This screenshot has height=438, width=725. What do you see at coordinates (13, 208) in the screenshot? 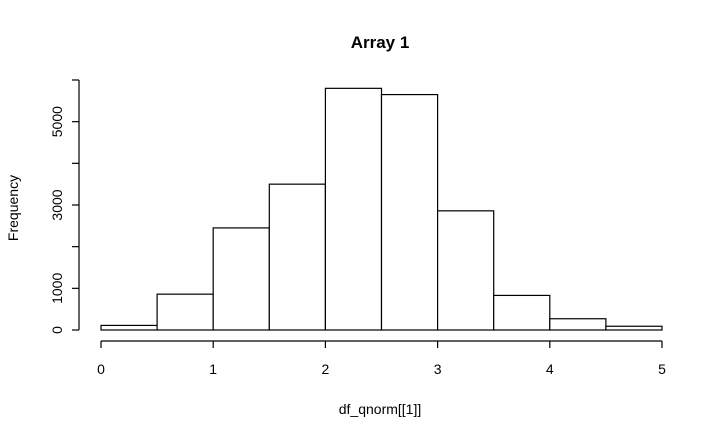
I see `y-axis-label: Frequency` at bounding box center [13, 208].